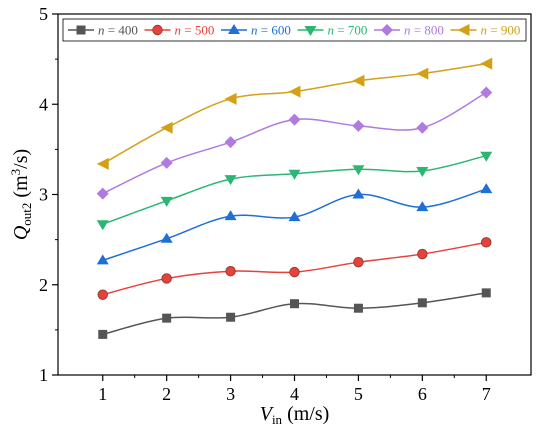 The width and height of the screenshot is (550, 436). What do you see at coordinates (195, 30) in the screenshot?
I see `legend-label: n = 500` at bounding box center [195, 30].